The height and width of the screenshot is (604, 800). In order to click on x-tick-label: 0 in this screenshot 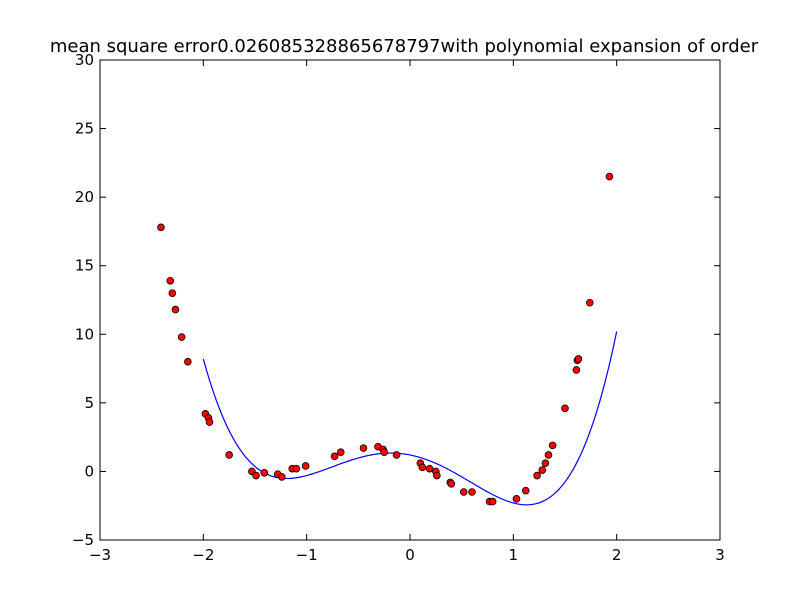, I will do `click(410, 555)`.